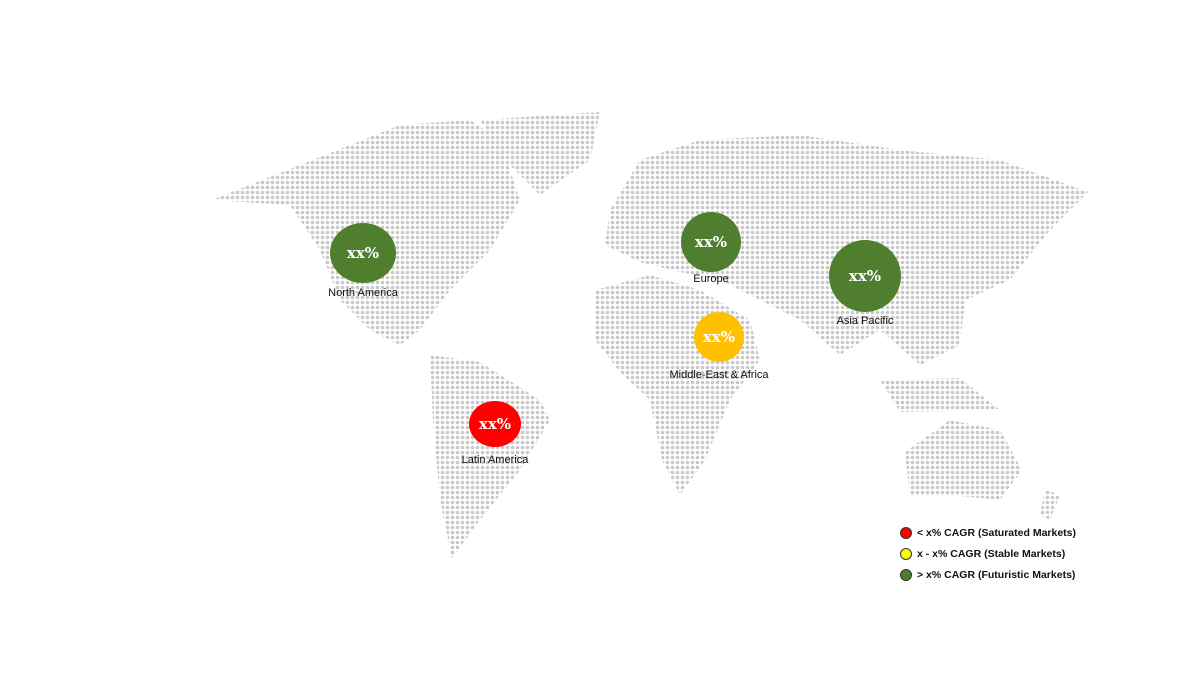 The height and width of the screenshot is (675, 1200). Describe the element at coordinates (906, 532) in the screenshot. I see `red-dot-icon` at that location.